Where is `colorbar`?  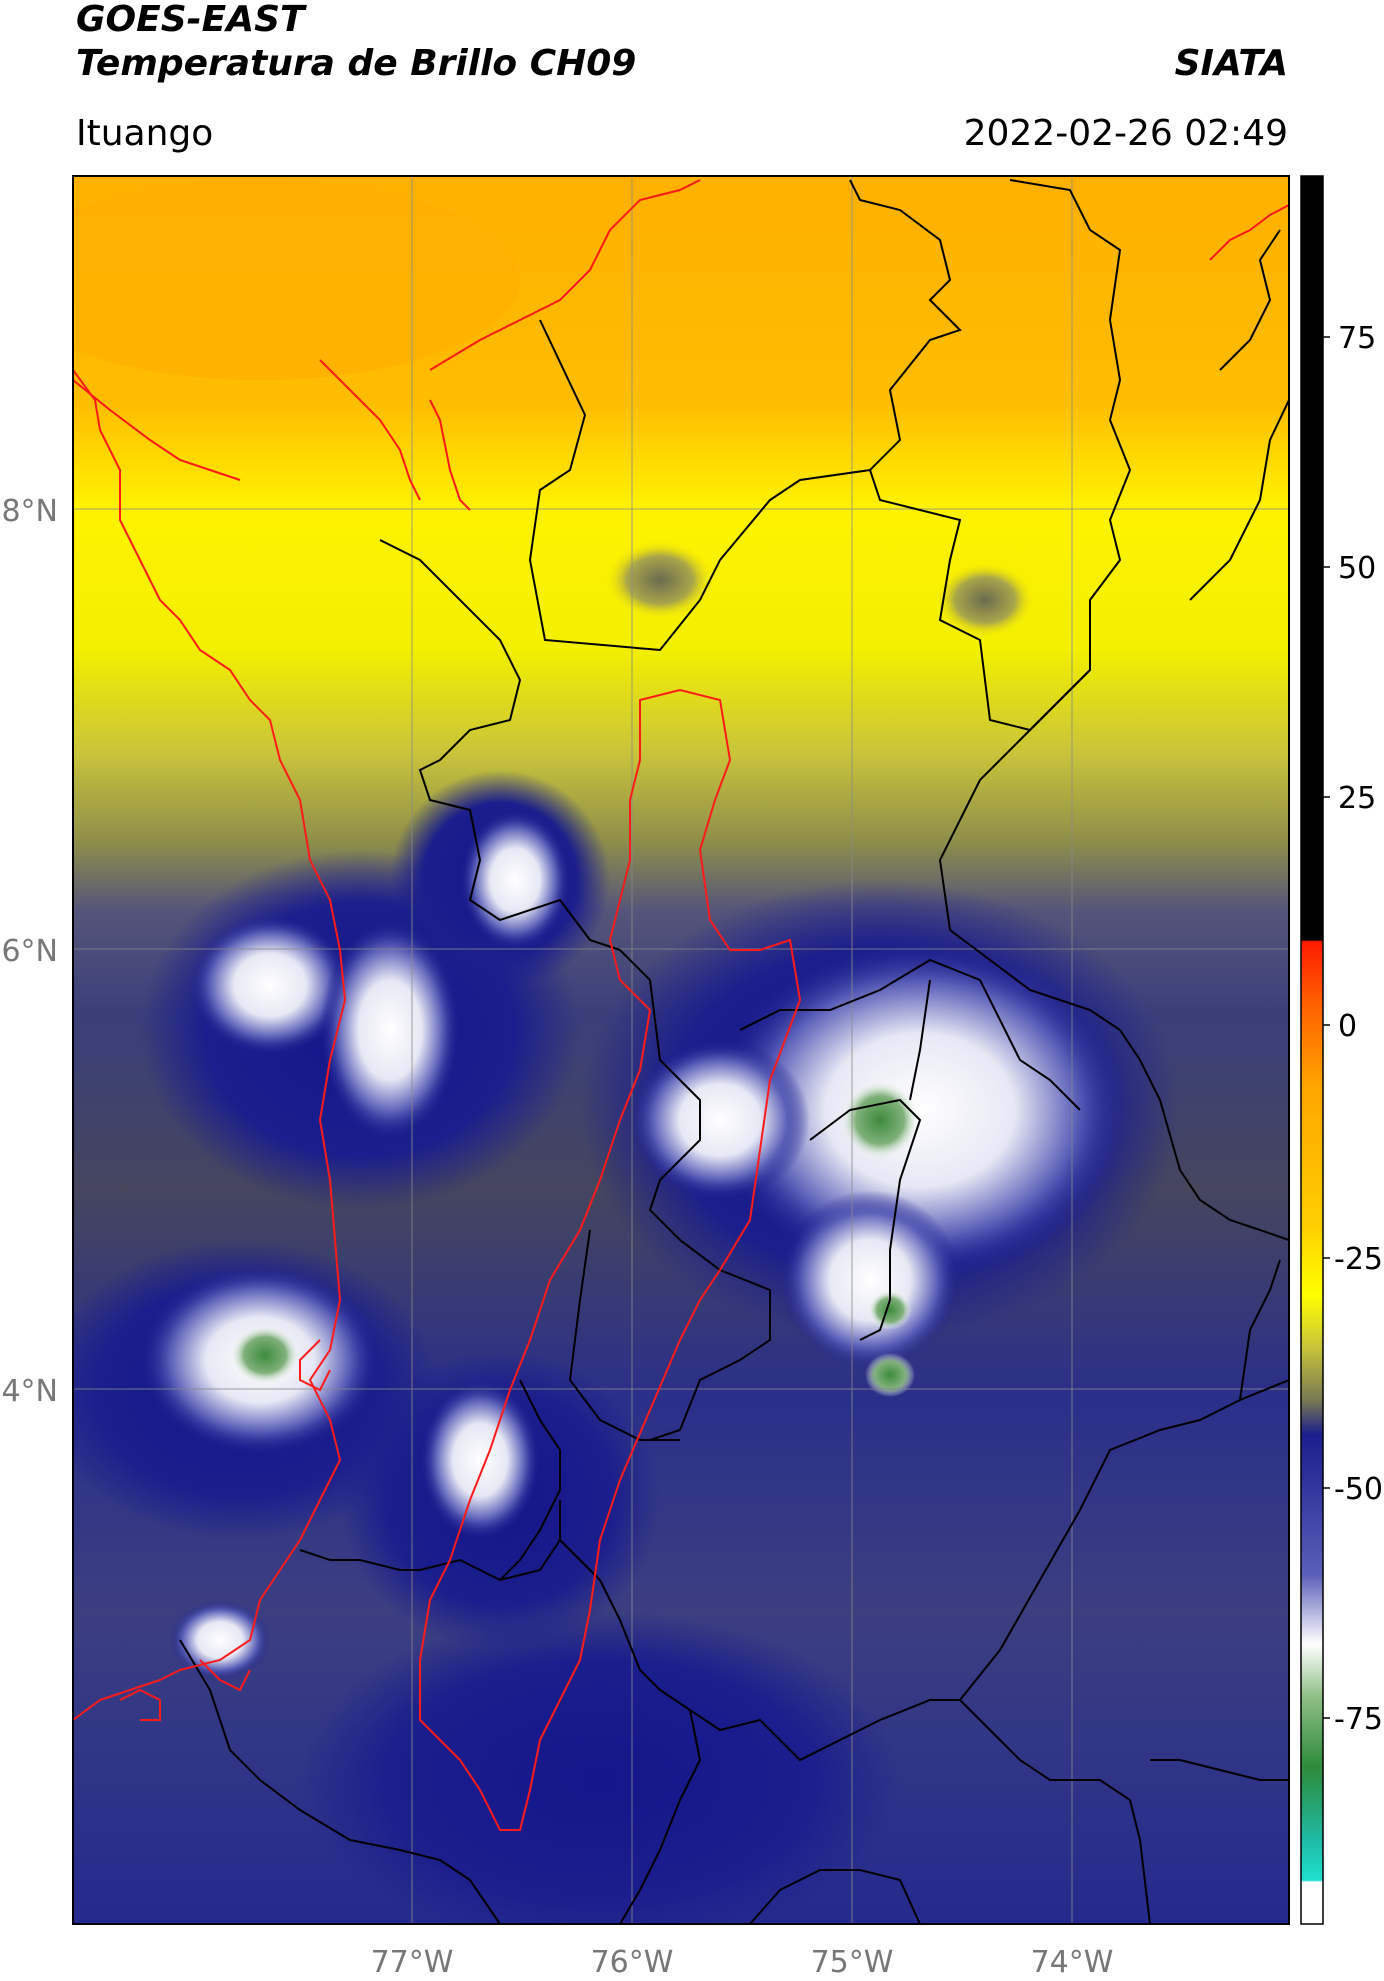
colorbar is located at coordinates (1312, 1050).